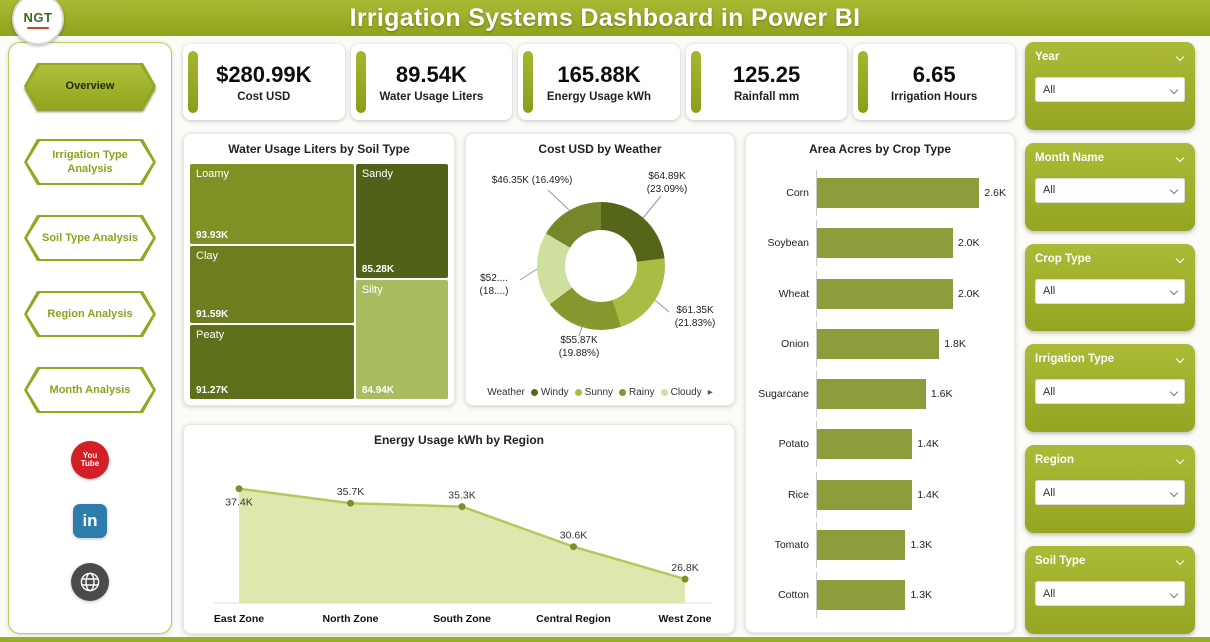 The height and width of the screenshot is (642, 1210). I want to click on nav-item-region-analysis: Region Analysis, so click(90, 314).